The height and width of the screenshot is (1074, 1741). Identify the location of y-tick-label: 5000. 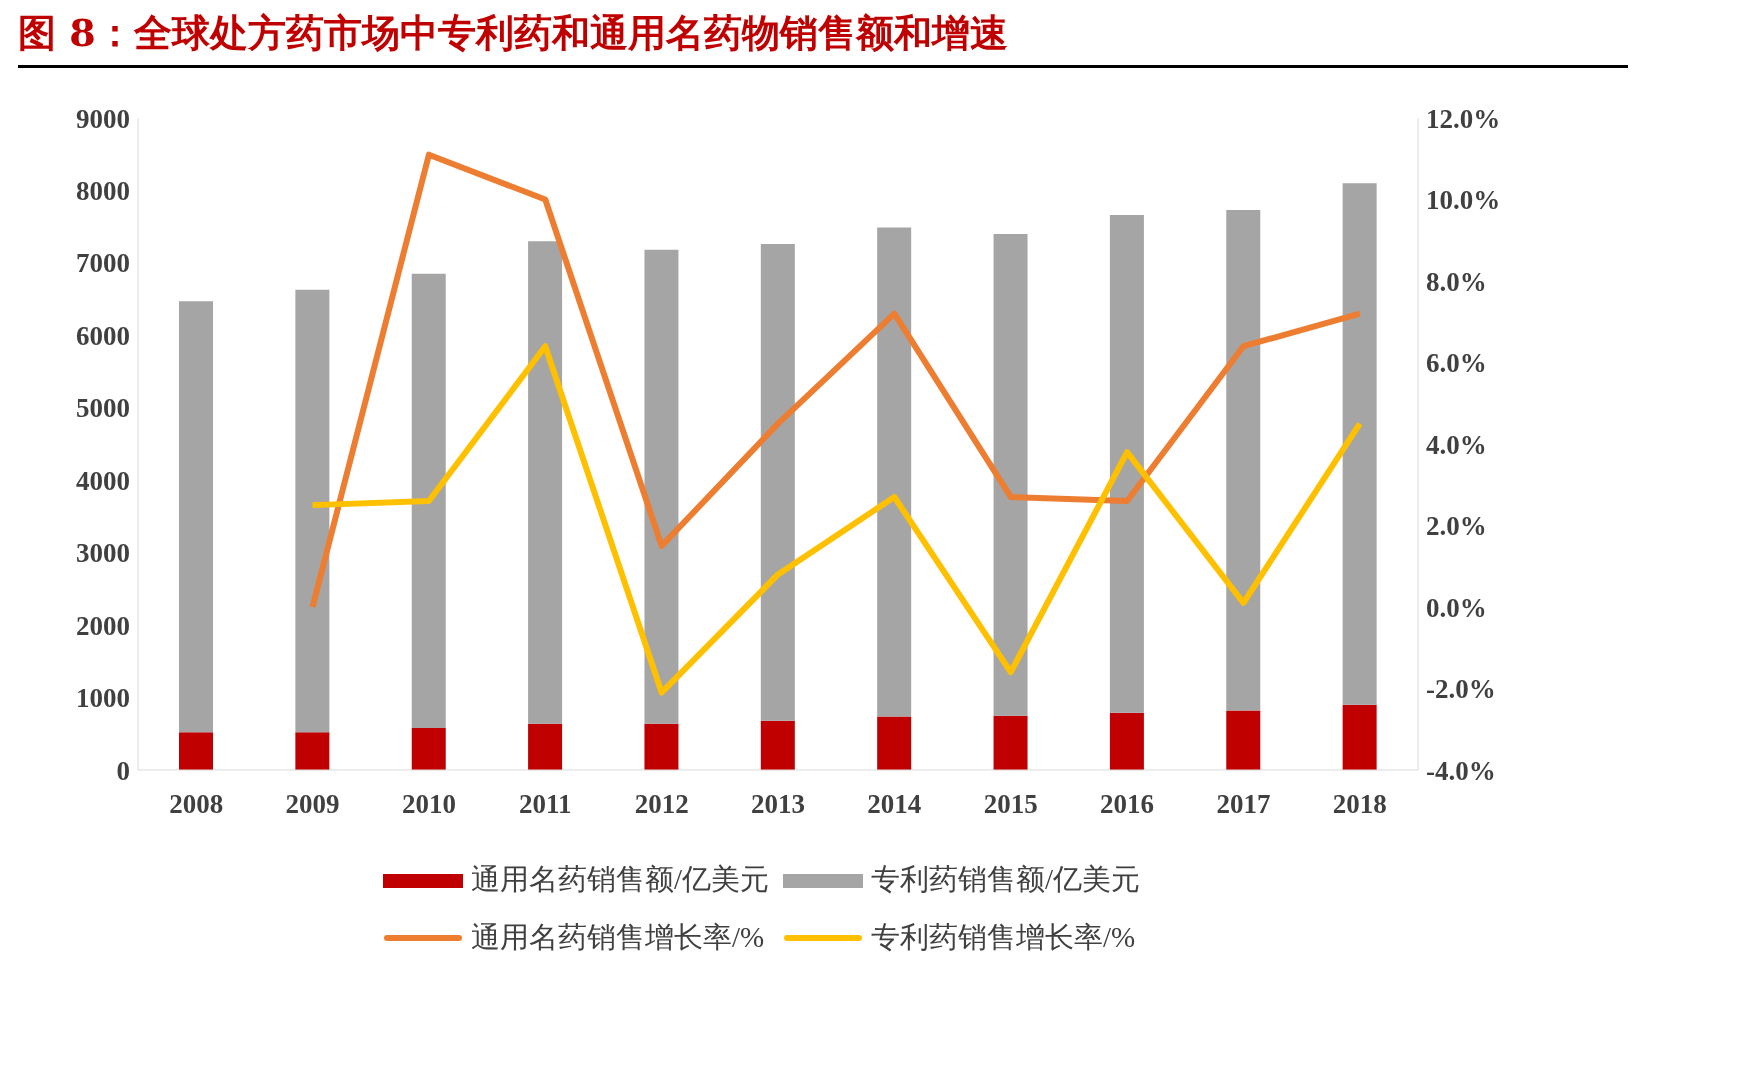
(103, 408).